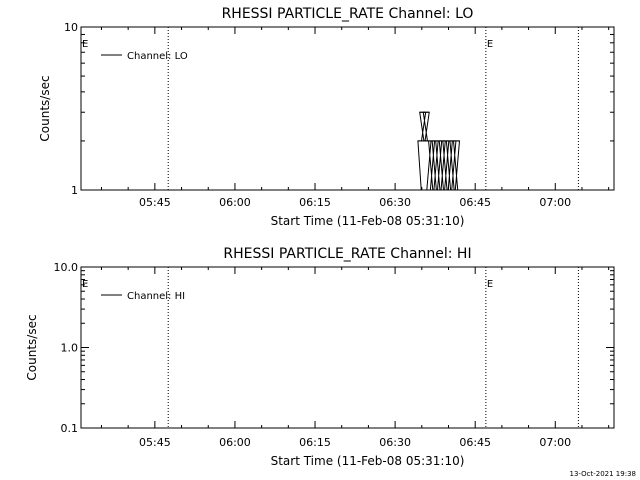 This screenshot has height=480, width=640. What do you see at coordinates (348, 14) in the screenshot?
I see `chart-title: RHESSI PARTICLE_RATE Channel: LO` at bounding box center [348, 14].